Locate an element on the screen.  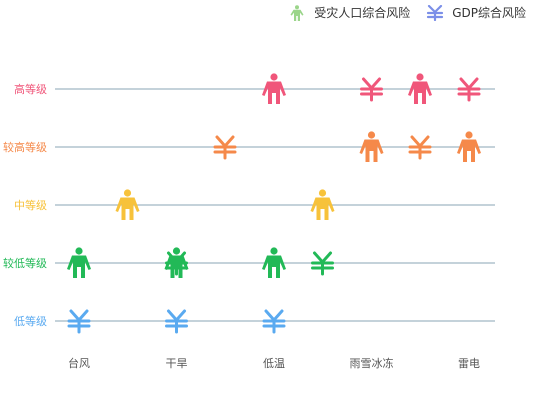
legend-item-gdp: GDP综合风险 is located at coordinates (474, 12).